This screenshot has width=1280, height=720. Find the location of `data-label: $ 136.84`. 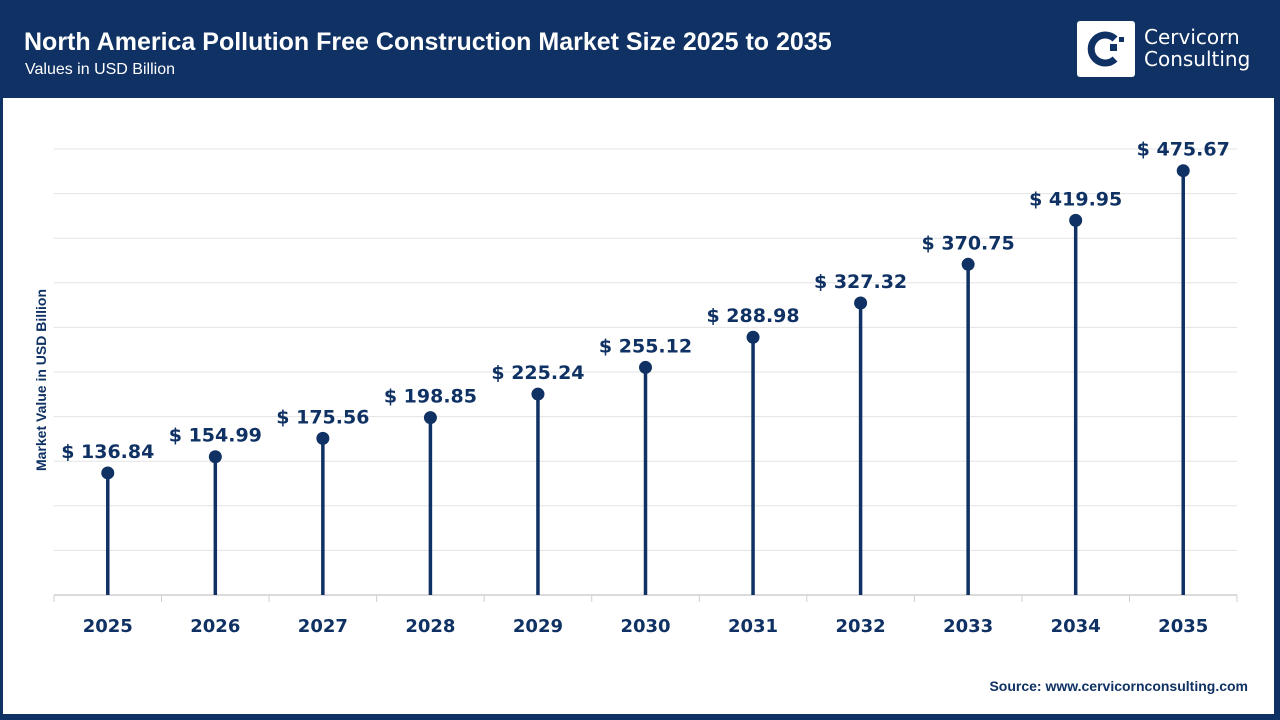

data-label: $ 136.84 is located at coordinates (107, 452).